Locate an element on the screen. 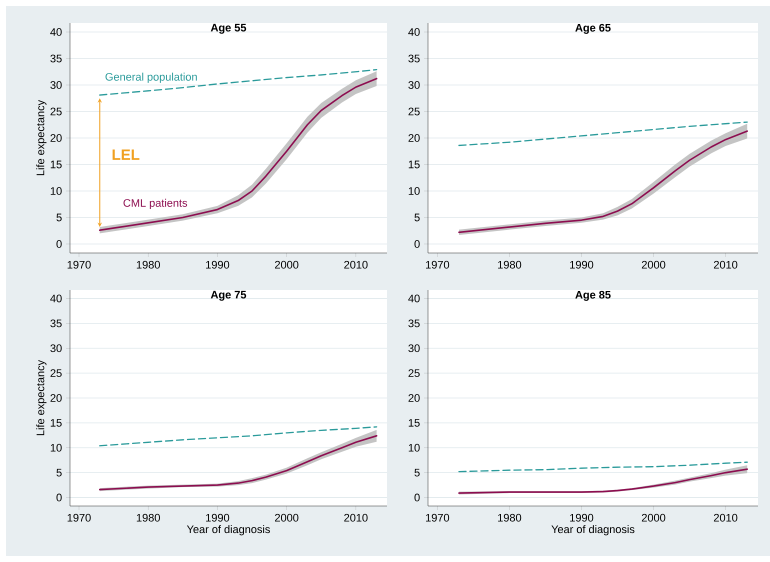  chart-title: Age 55 is located at coordinates (228, 29).